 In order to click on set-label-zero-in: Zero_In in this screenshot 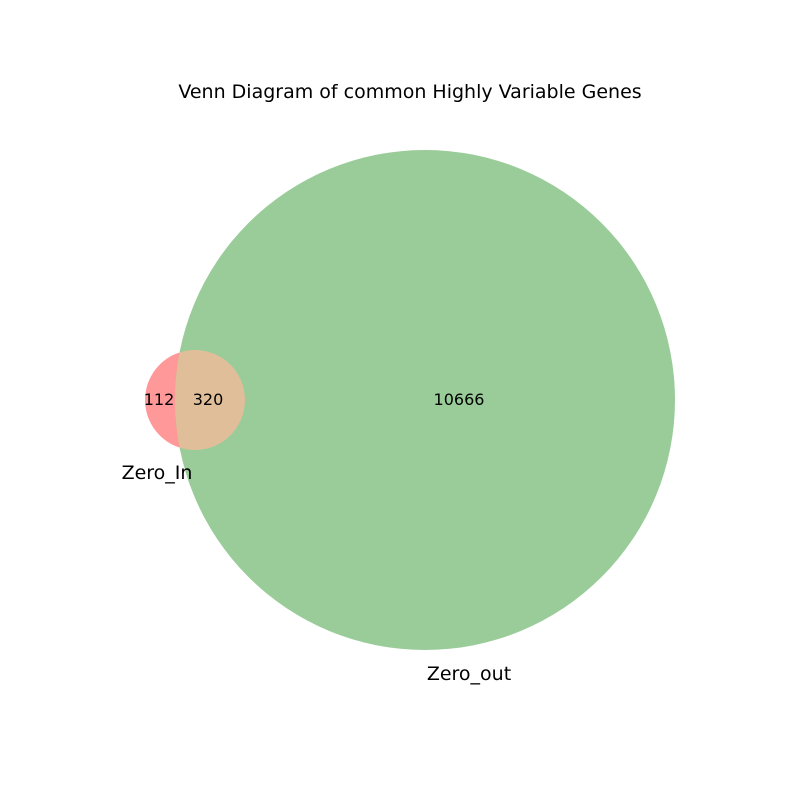, I will do `click(157, 473)`.